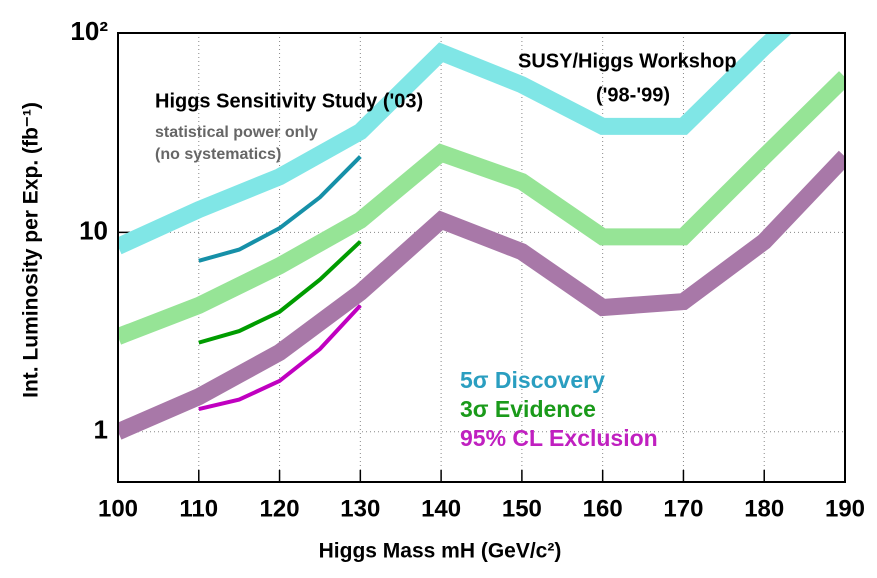 The image size is (877, 578). I want to click on legend-entry: 3σ Evidence, so click(528, 409).